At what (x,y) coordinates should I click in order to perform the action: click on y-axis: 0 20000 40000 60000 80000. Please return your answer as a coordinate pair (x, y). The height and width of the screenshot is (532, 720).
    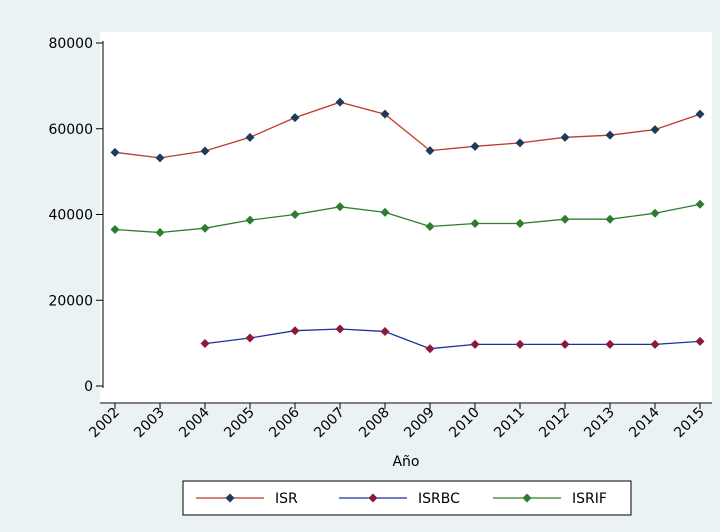
    Looking at the image, I should click on (76, 215).